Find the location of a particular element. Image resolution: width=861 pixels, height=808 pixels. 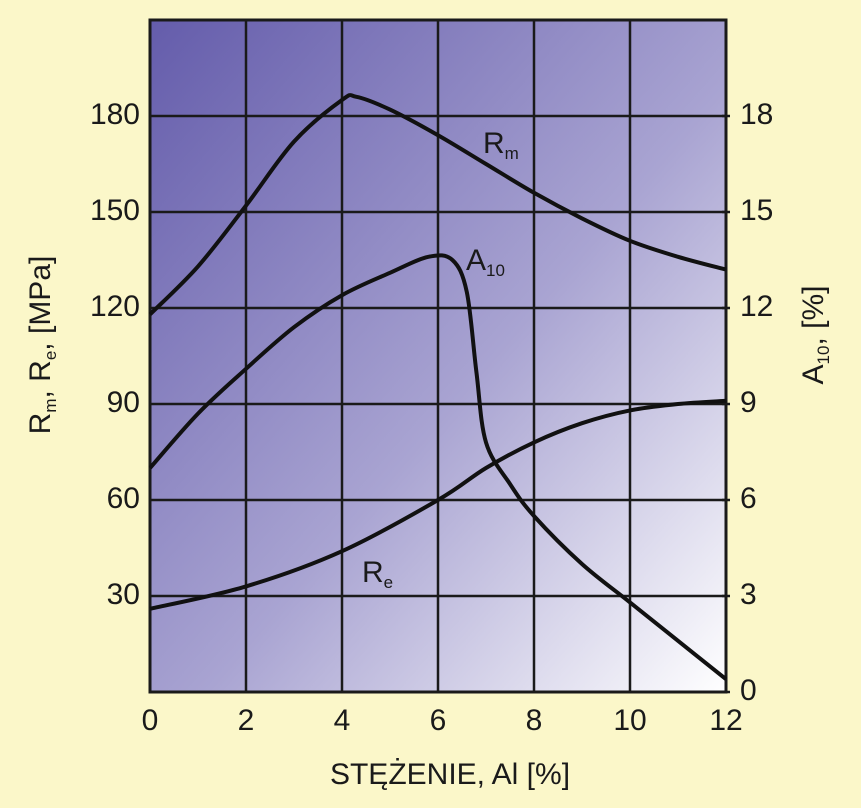

y-axis-label: Rm, Re, [MPa] is located at coordinates (42, 345).